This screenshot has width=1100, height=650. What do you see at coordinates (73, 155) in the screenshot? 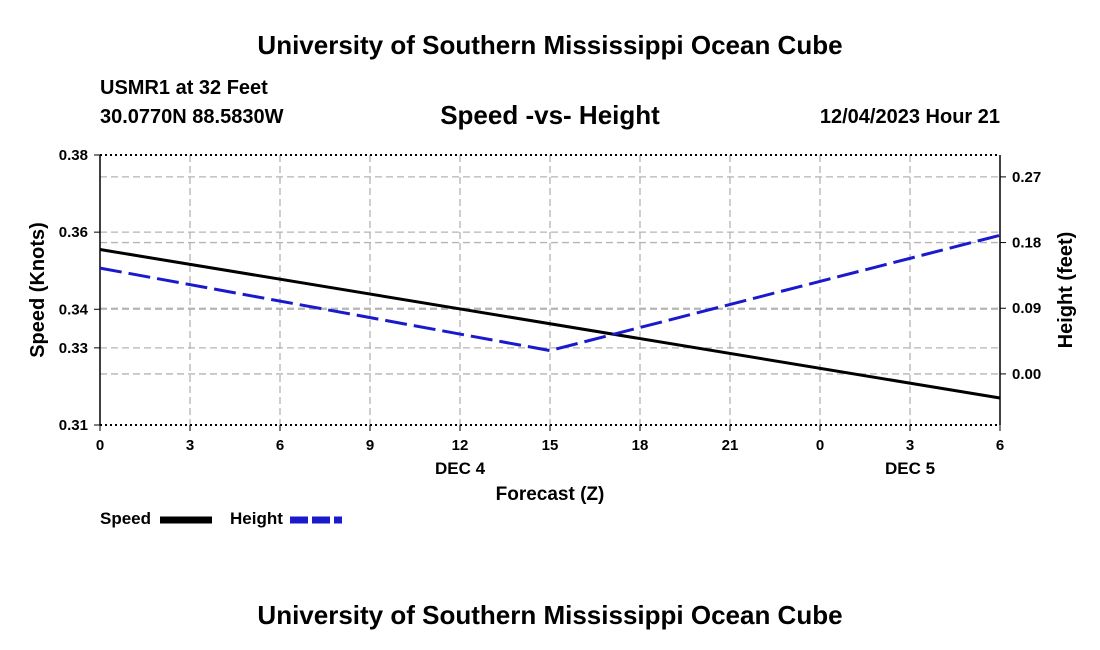
I see `y-left-tick-label: 0.38` at bounding box center [73, 155].